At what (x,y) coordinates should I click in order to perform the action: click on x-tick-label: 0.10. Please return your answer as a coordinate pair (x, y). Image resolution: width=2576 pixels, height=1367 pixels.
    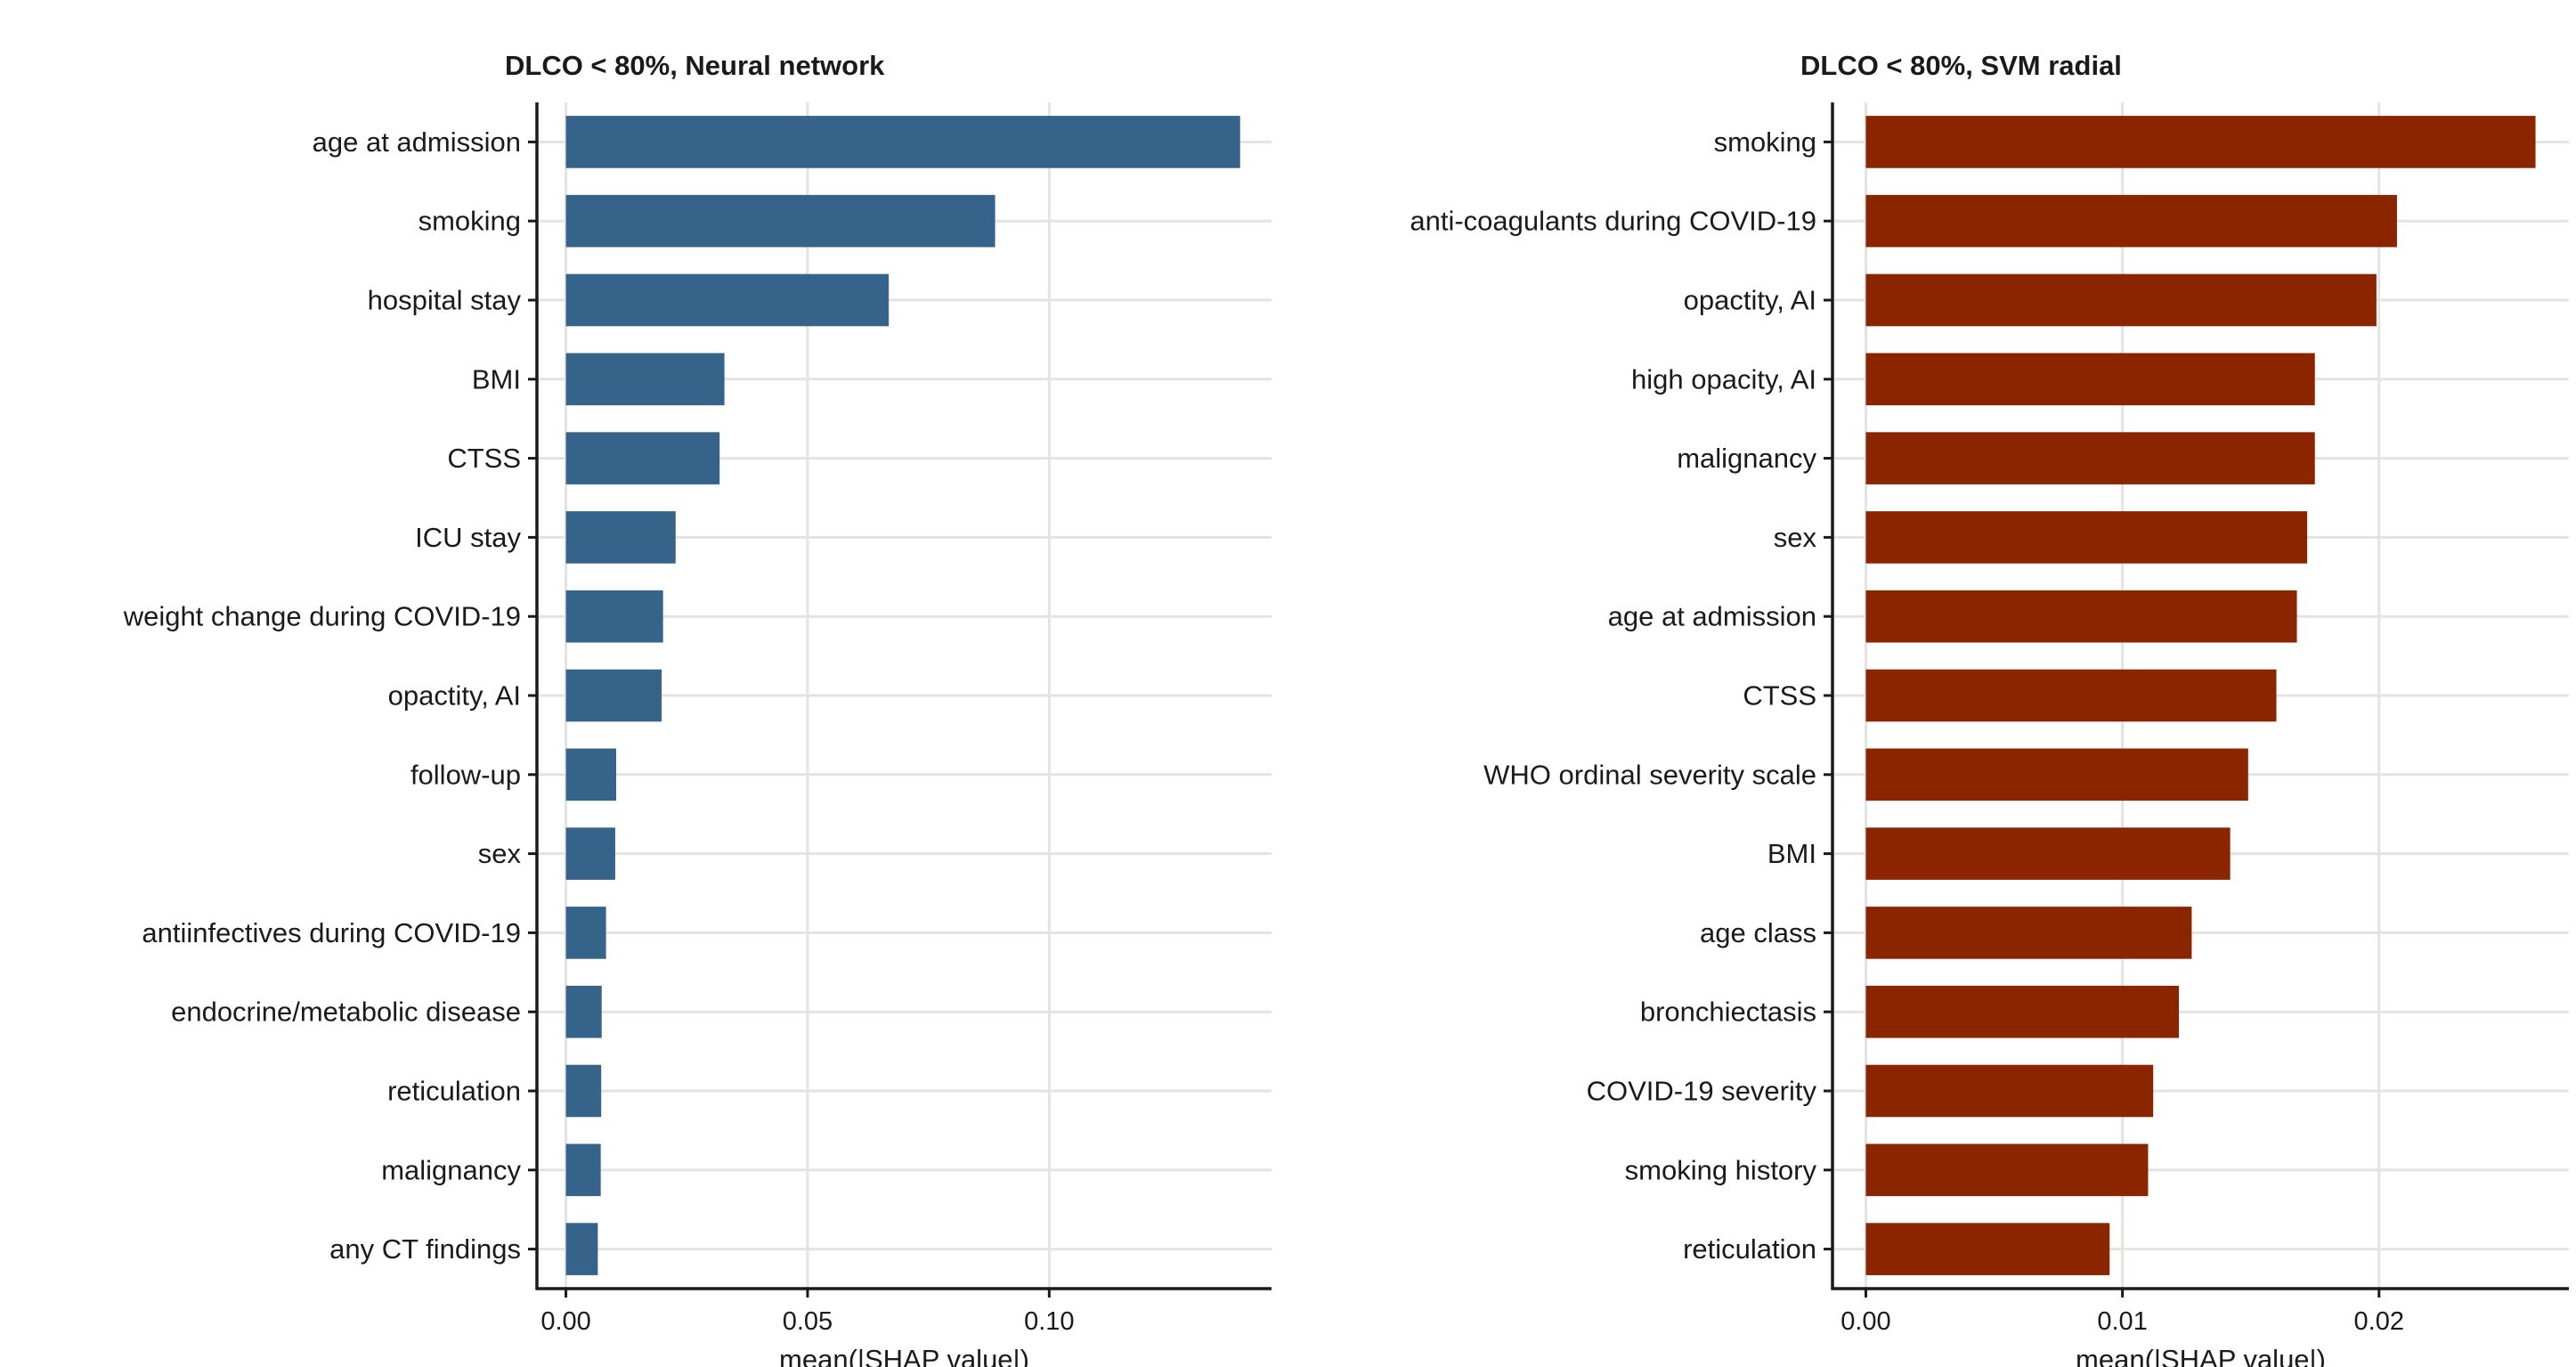
    Looking at the image, I should click on (1049, 1321).